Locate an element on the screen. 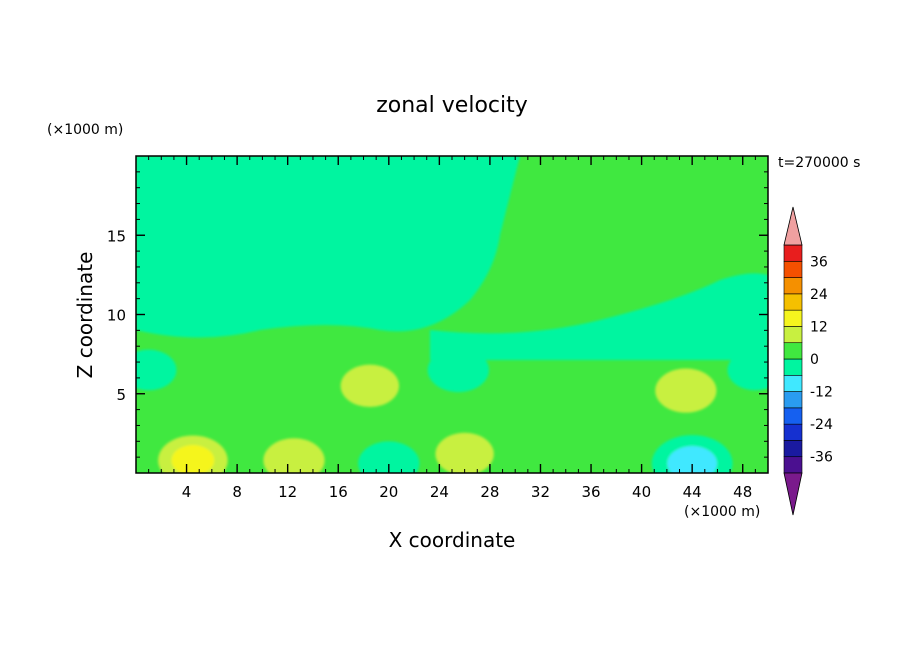 This screenshot has width=904, height=654. x-axis-label: X coordinate is located at coordinates (452, 540).